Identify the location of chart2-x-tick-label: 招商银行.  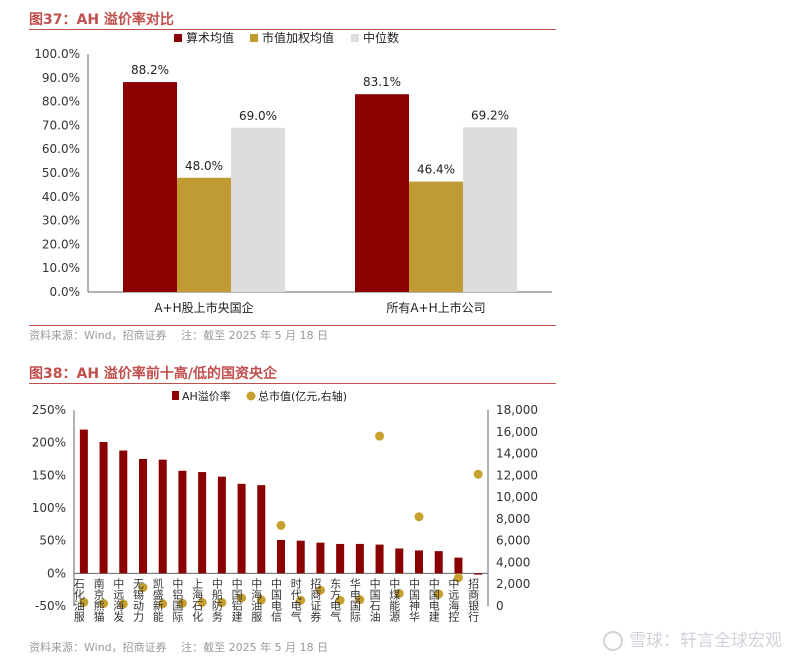
(473, 600).